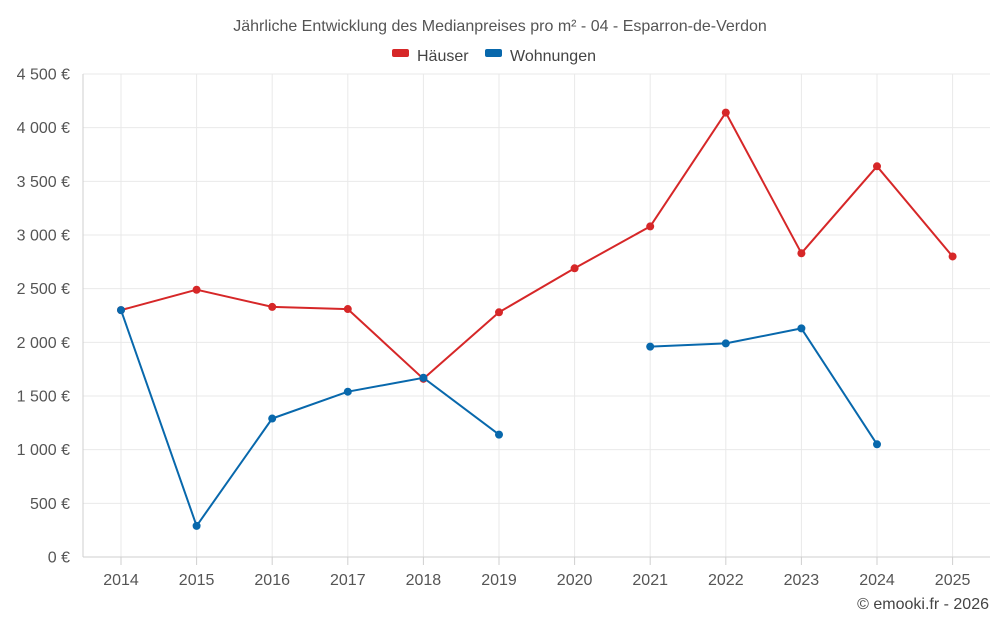 The width and height of the screenshot is (1000, 625). Describe the element at coordinates (43, 343) in the screenshot. I see `y-tick-label: 2 000 €` at that location.